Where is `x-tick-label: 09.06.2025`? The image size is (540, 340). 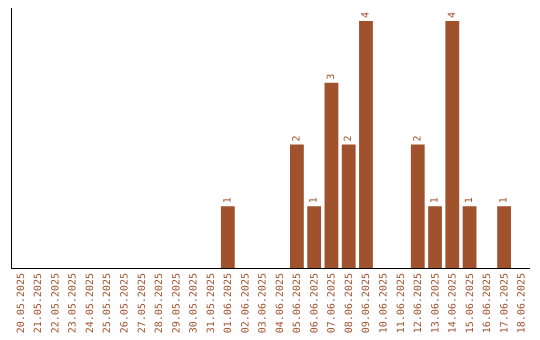
x-tick-label: 09.06.2025 is located at coordinates (366, 303).